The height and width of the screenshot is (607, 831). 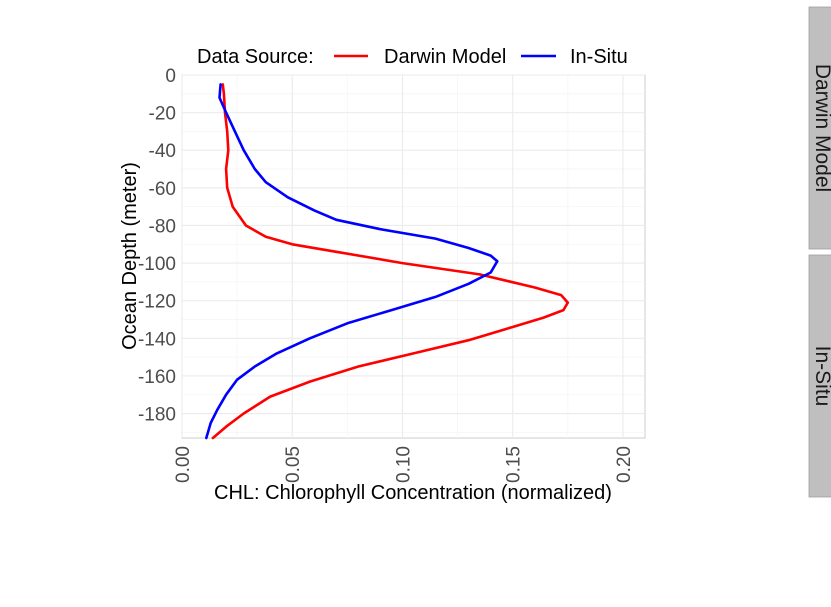 What do you see at coordinates (445, 57) in the screenshot?
I see `legend-label-darwin-model: Darwin Model` at bounding box center [445, 57].